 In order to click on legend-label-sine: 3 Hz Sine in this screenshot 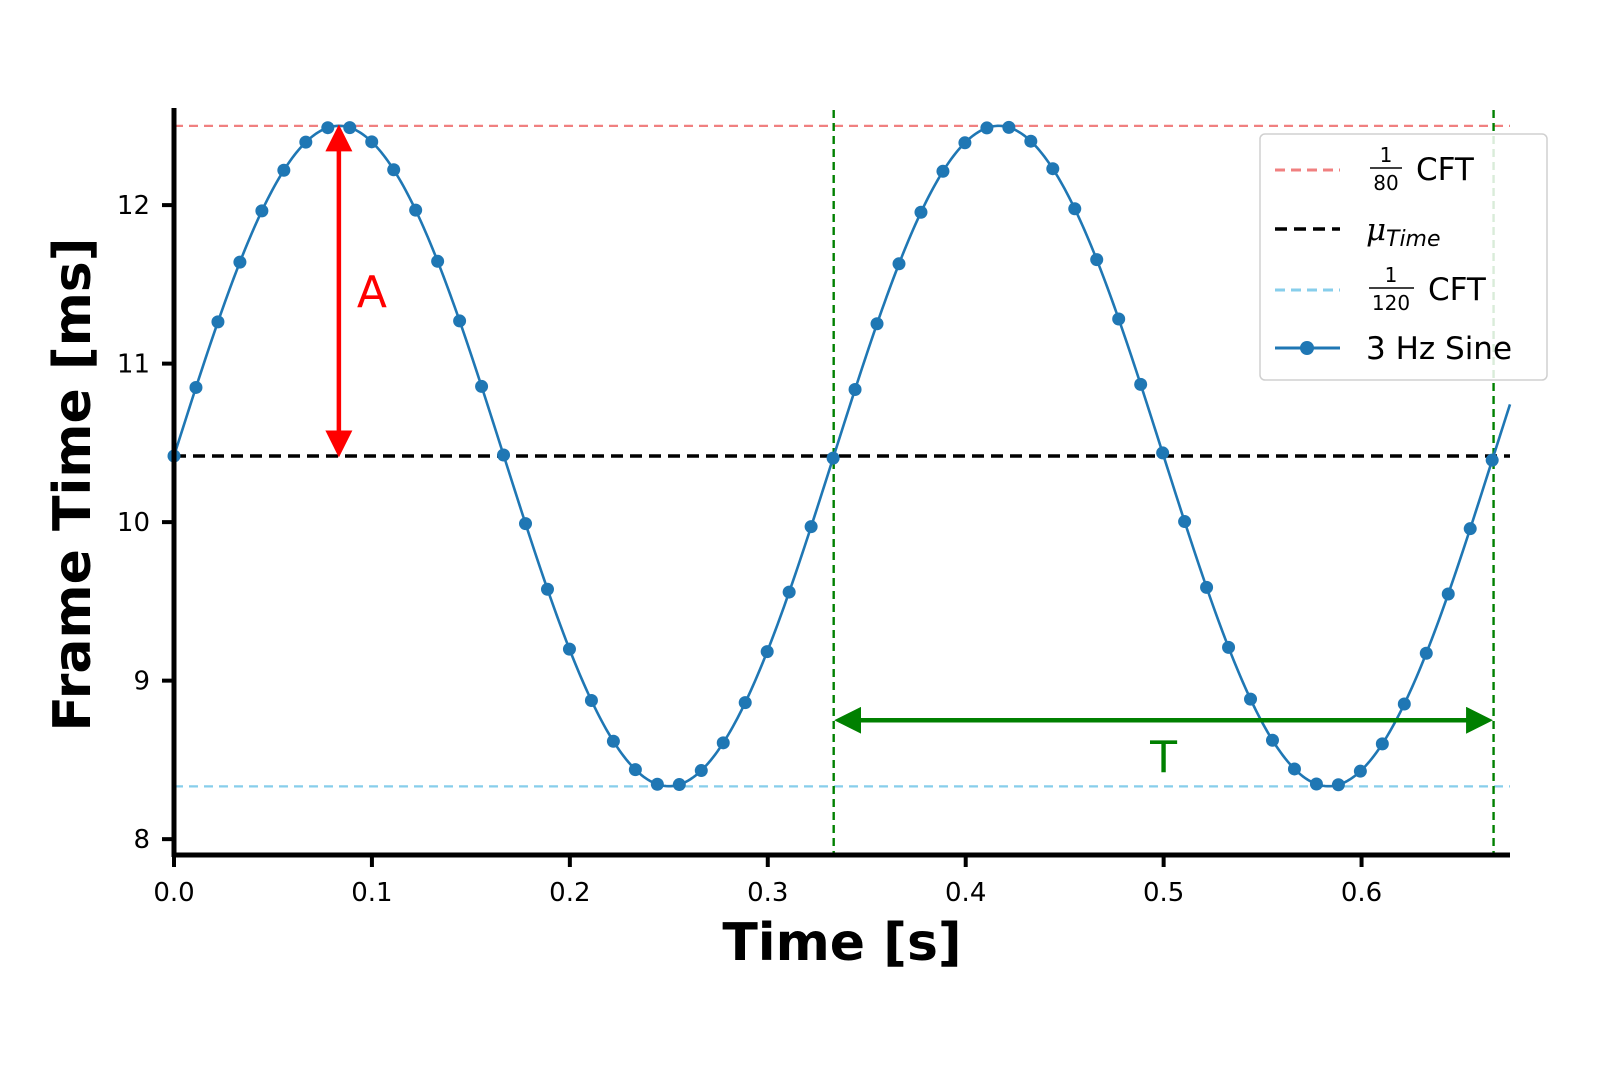, I will do `click(1439, 349)`.